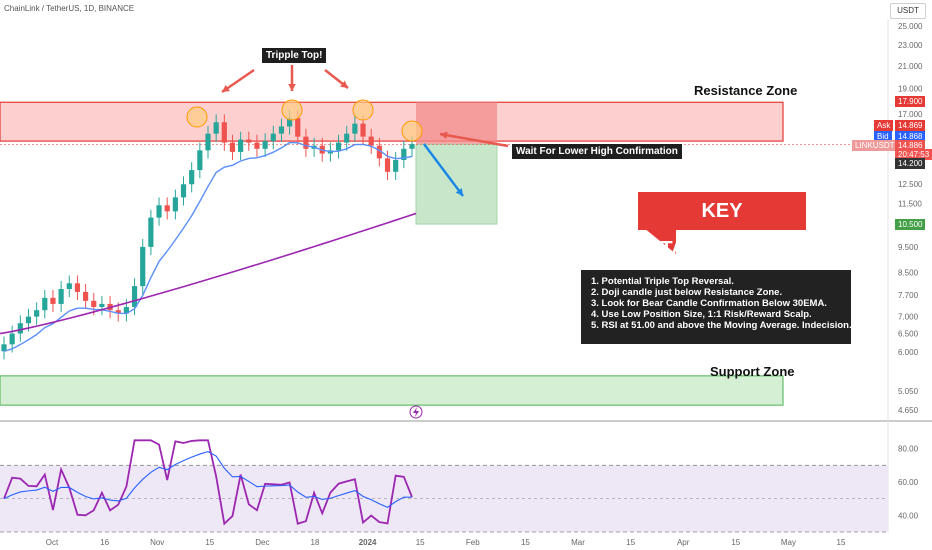 The width and height of the screenshot is (932, 550). What do you see at coordinates (392, 121) in the screenshot?
I see `resistance-zone` at bounding box center [392, 121].